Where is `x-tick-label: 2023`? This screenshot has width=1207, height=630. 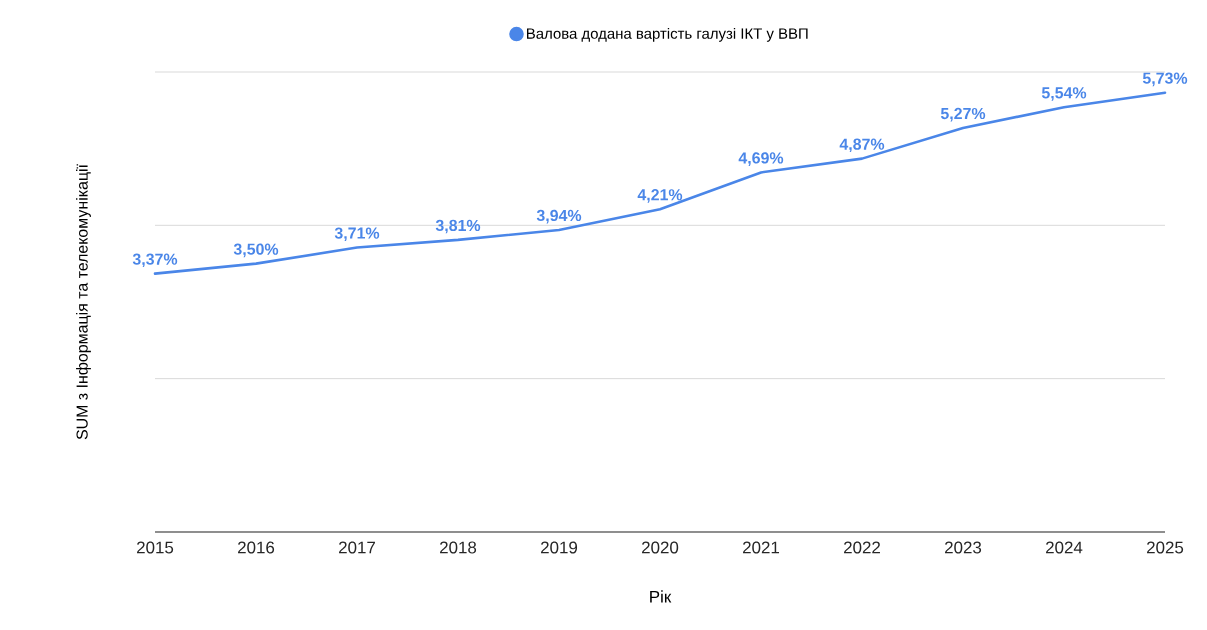 x-tick-label: 2023 is located at coordinates (963, 547).